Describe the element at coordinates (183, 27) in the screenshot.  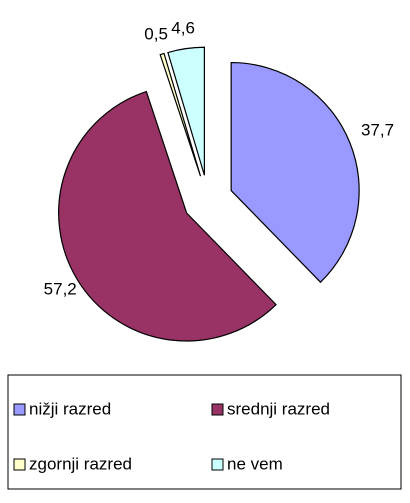
I see `data-label: 4,6` at that location.